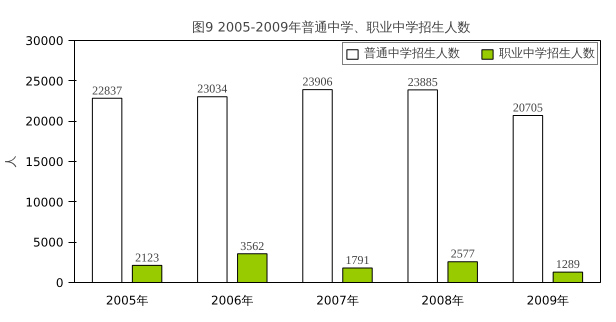 The image size is (616, 322). Describe the element at coordinates (412, 53) in the screenshot. I see `legend-label: 普通中学招生人数` at that location.